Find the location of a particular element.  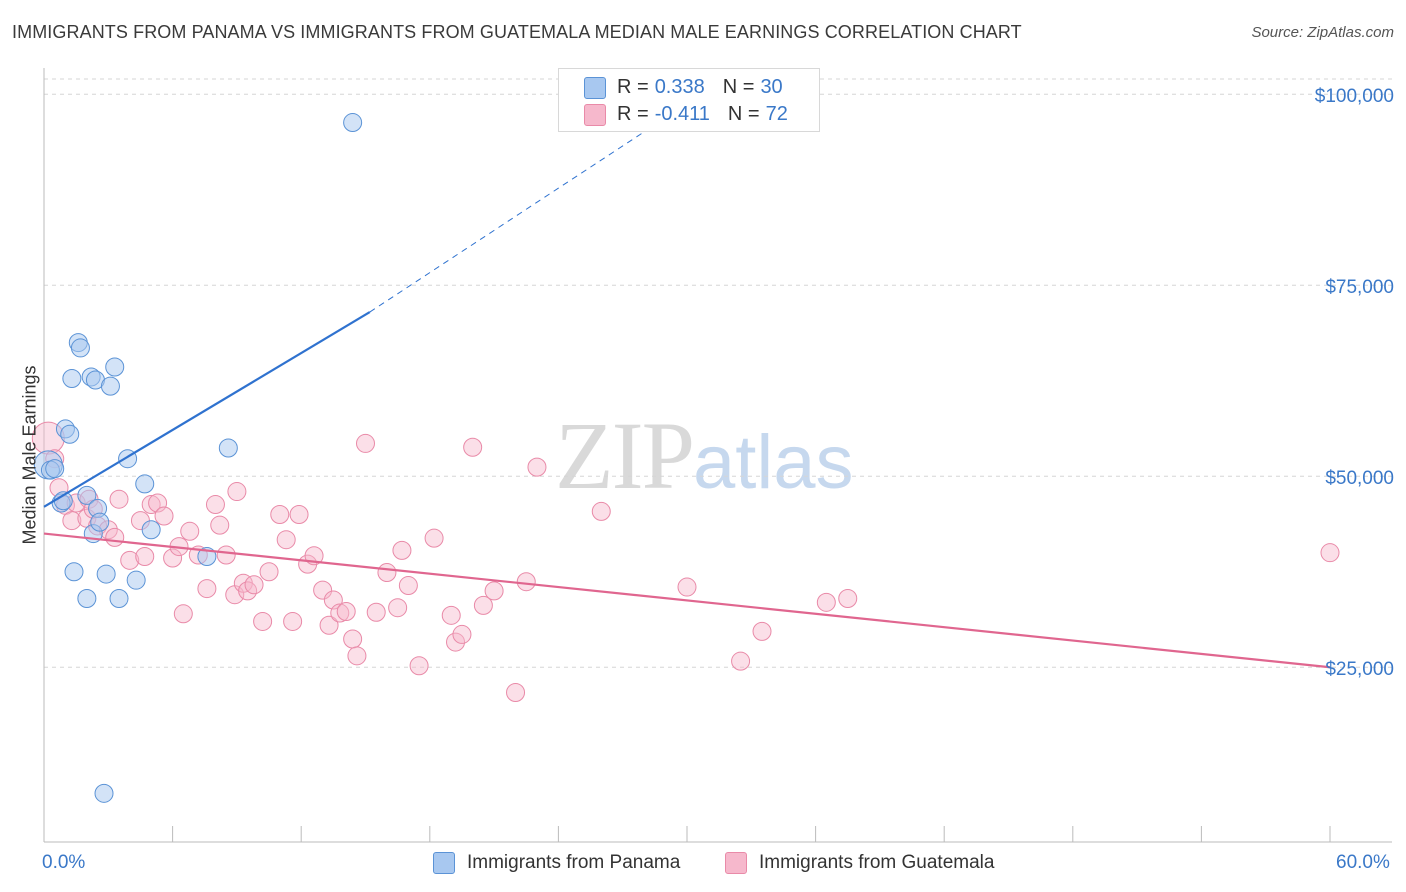

stats-legend: R = 0.338 N = 30 R = -0.411 N = 72 is located at coordinates (689, 100).